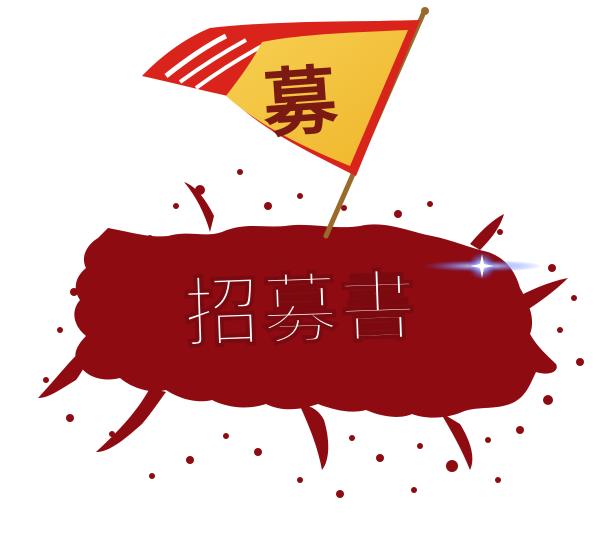 This screenshot has height=543, width=602. What do you see at coordinates (425, 11) in the screenshot?
I see `pole-finial` at bounding box center [425, 11].